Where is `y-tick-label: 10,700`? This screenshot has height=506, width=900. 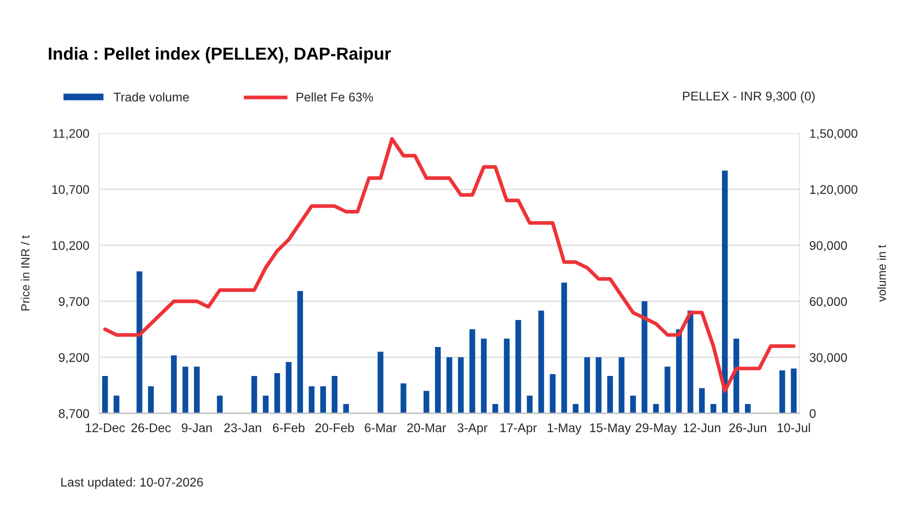
y-tick-label: 10,700 is located at coordinates (71, 190).